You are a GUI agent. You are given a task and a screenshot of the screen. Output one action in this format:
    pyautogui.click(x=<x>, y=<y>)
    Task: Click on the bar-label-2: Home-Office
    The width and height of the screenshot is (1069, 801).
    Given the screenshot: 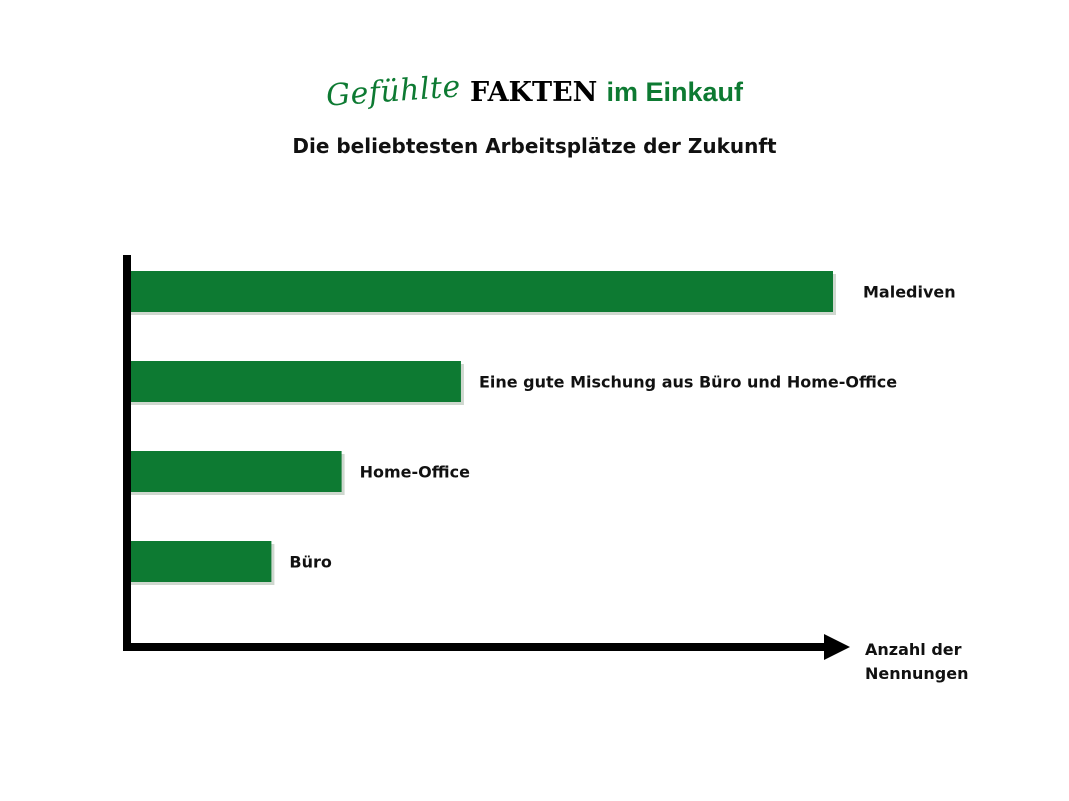 What is the action you would take?
    pyautogui.click(x=415, y=472)
    